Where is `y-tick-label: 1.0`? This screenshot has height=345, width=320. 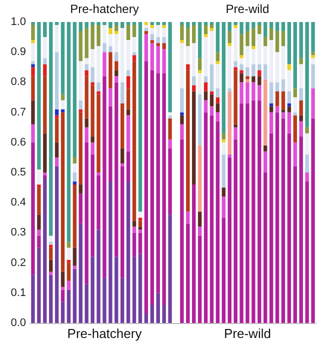 y-tick-label: 1.0 is located at coordinates (18, 22).